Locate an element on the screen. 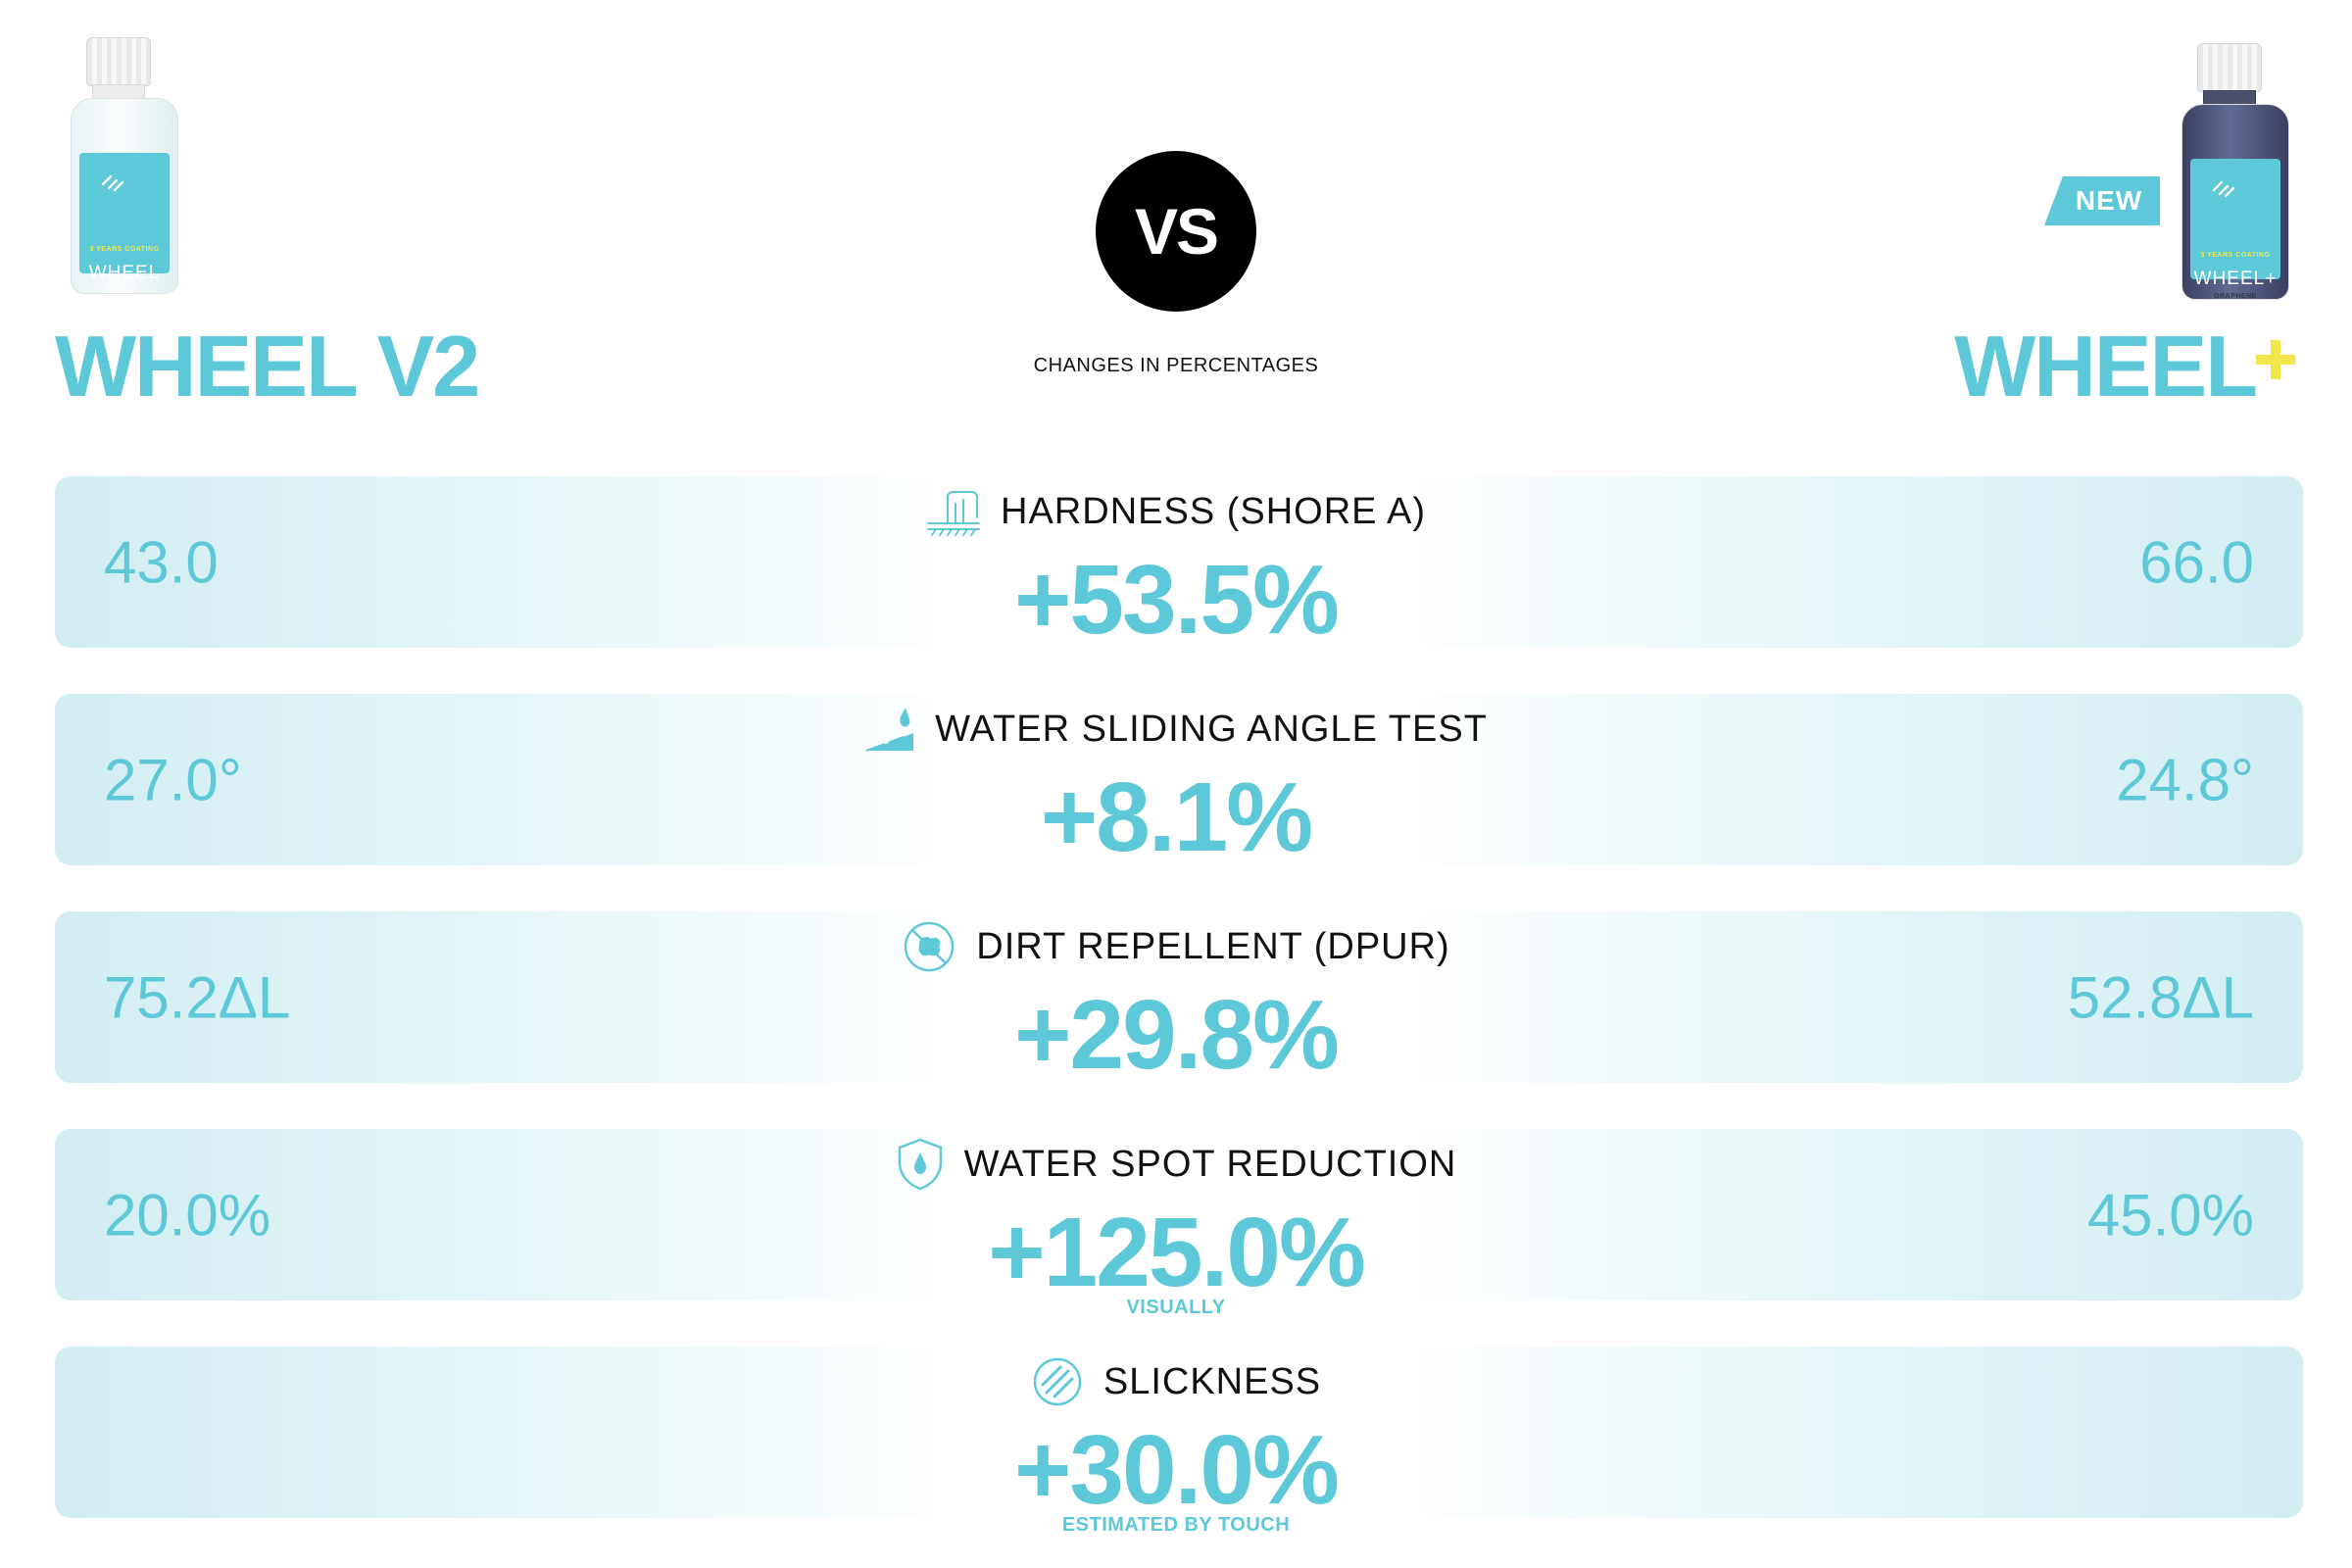  new-badge: NEW is located at coordinates (2102, 200).